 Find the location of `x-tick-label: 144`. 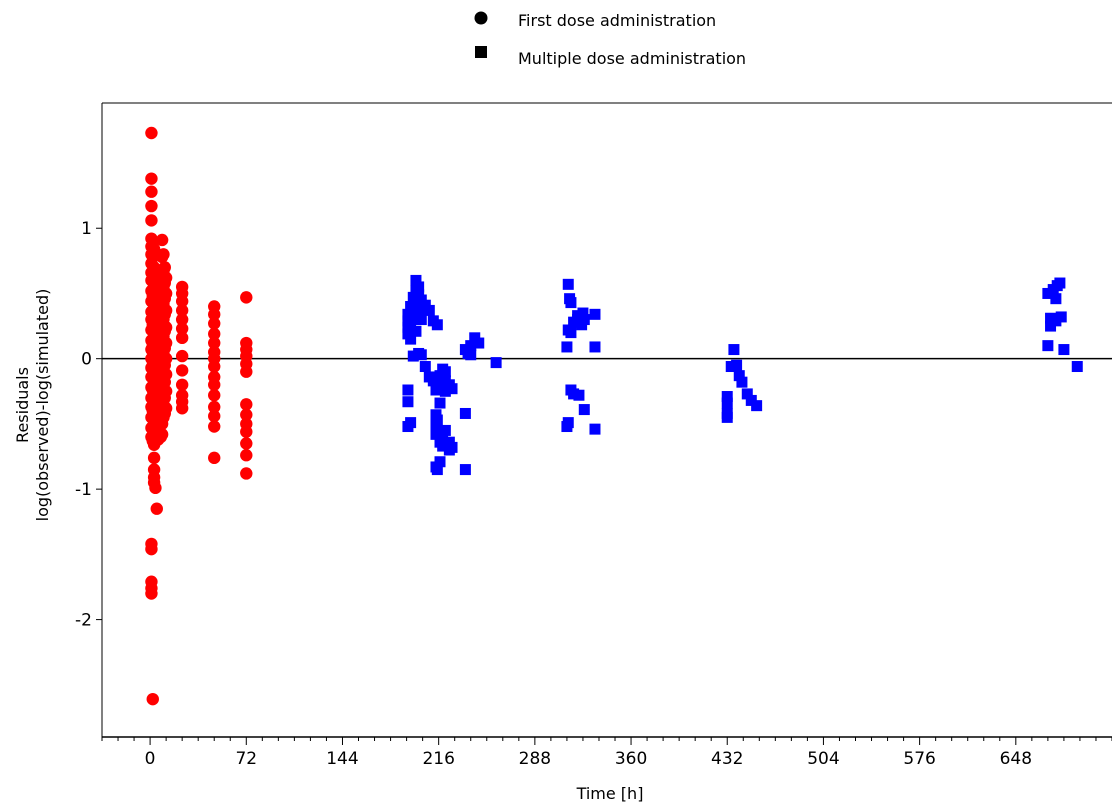

x-tick-label: 144 is located at coordinates (342, 759).